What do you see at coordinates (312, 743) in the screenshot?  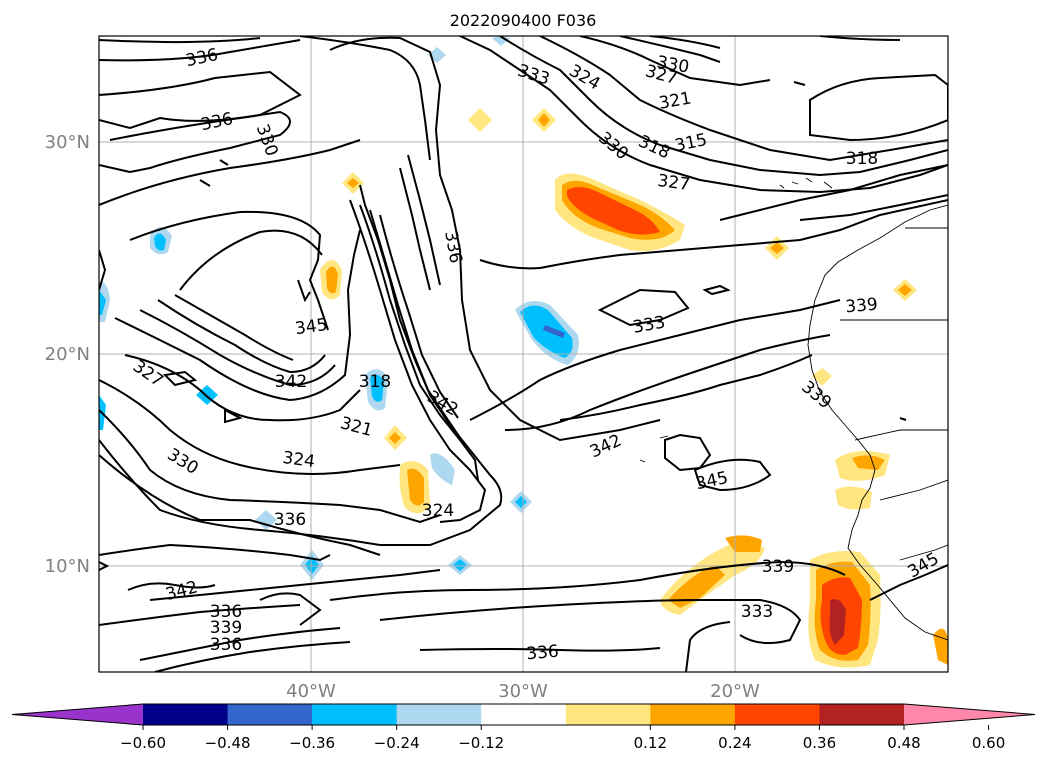 I see `colorbar-tick-label: −0.36` at bounding box center [312, 743].